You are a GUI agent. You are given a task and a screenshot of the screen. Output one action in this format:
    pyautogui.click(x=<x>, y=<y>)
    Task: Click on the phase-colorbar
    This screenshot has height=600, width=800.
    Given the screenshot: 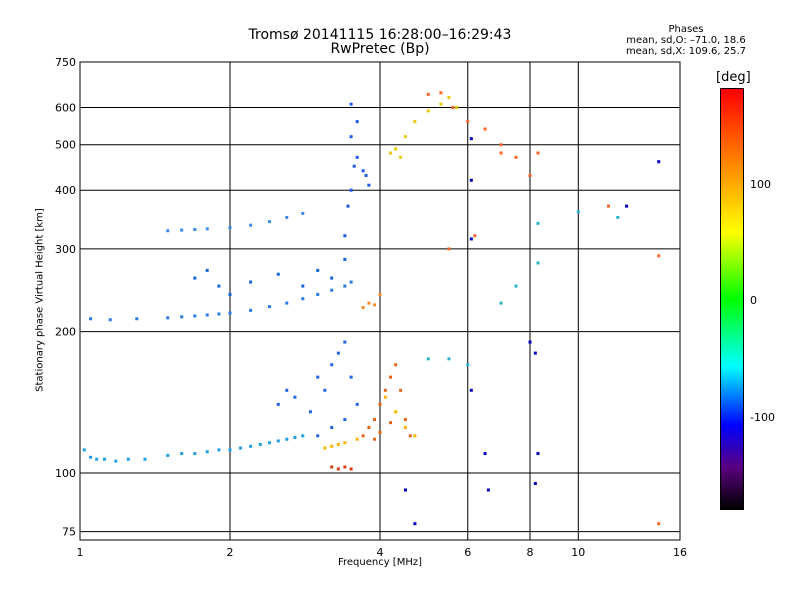 What is the action you would take?
    pyautogui.click(x=732, y=299)
    